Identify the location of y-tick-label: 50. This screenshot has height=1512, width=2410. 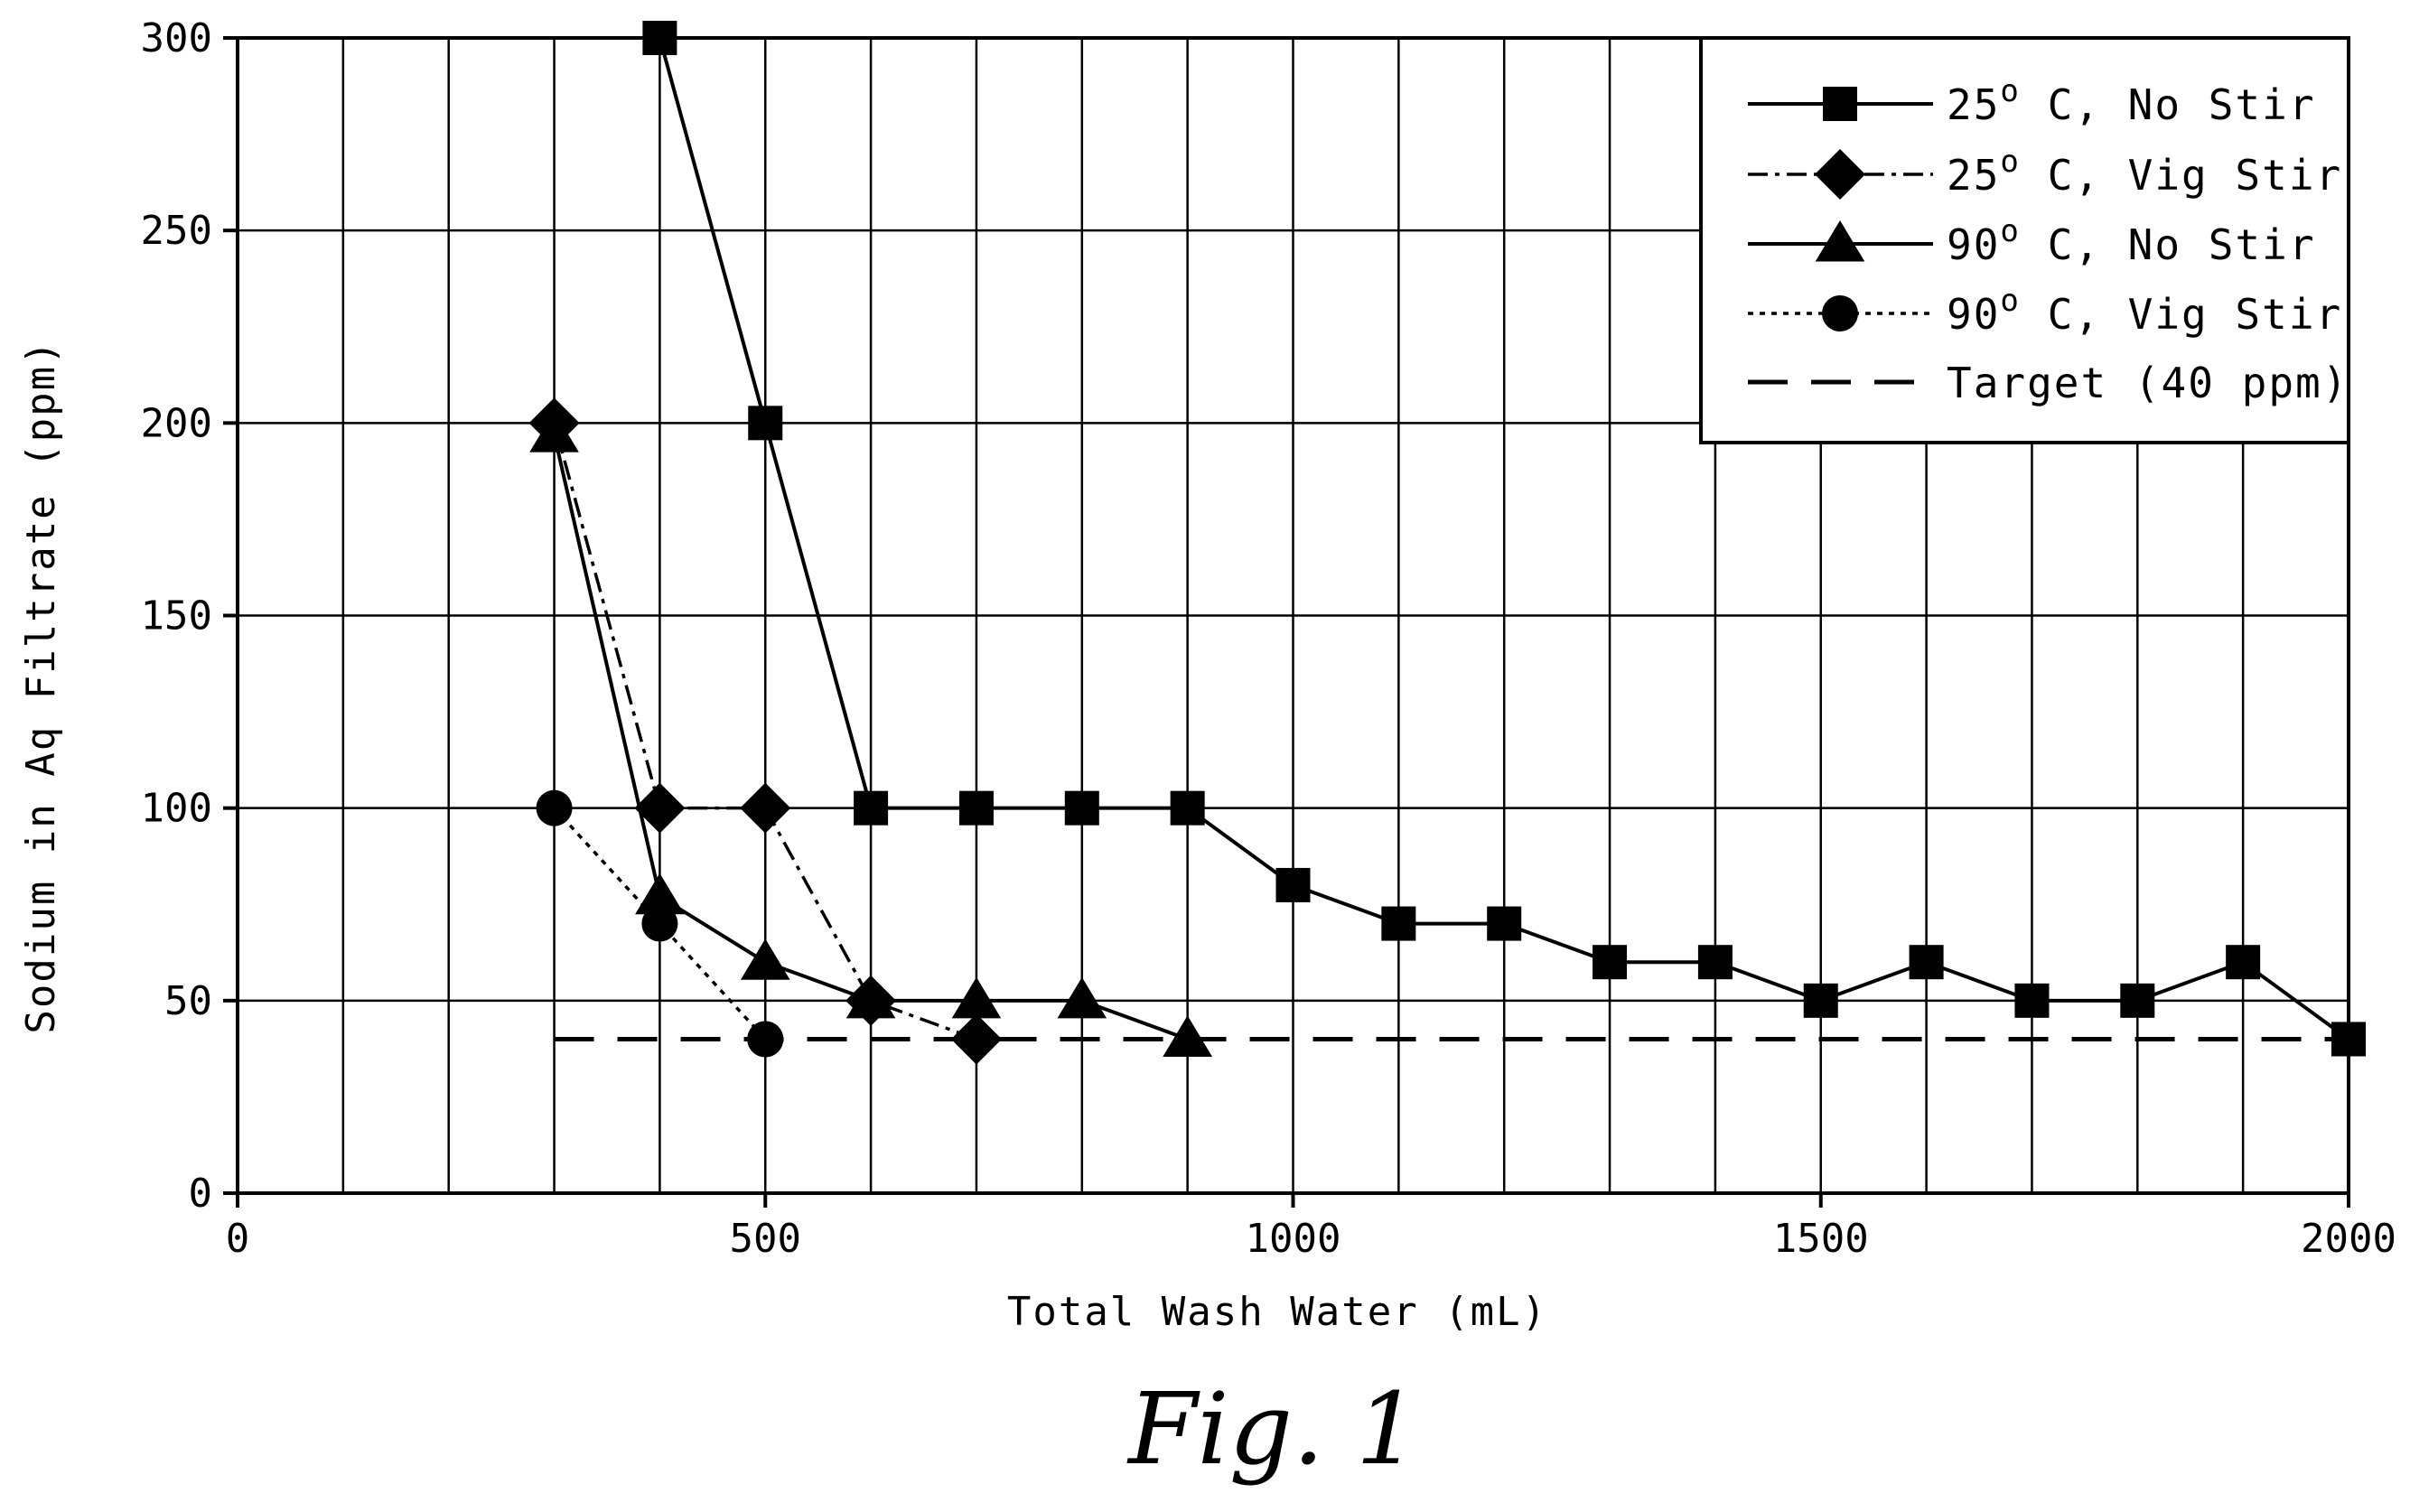
(188, 1001).